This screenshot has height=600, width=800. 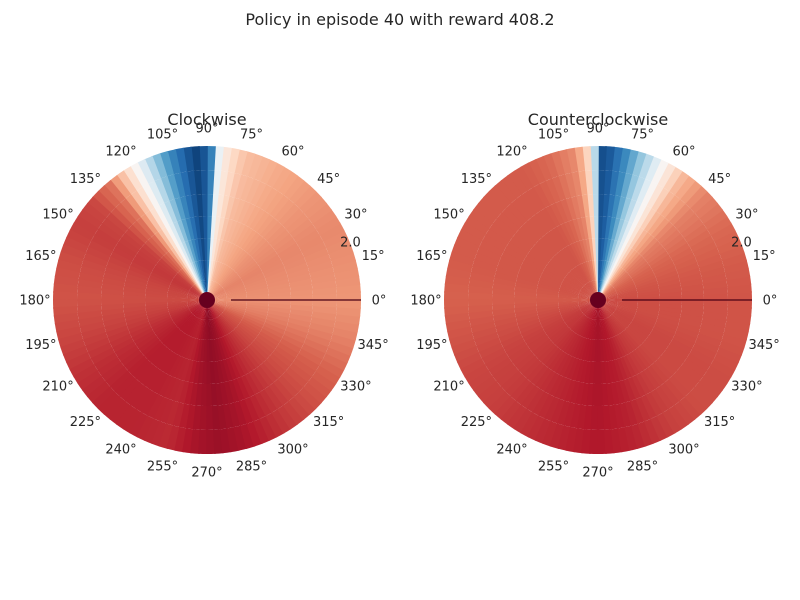 What do you see at coordinates (251, 134) in the screenshot?
I see `theta-tick-label: 75°` at bounding box center [251, 134].